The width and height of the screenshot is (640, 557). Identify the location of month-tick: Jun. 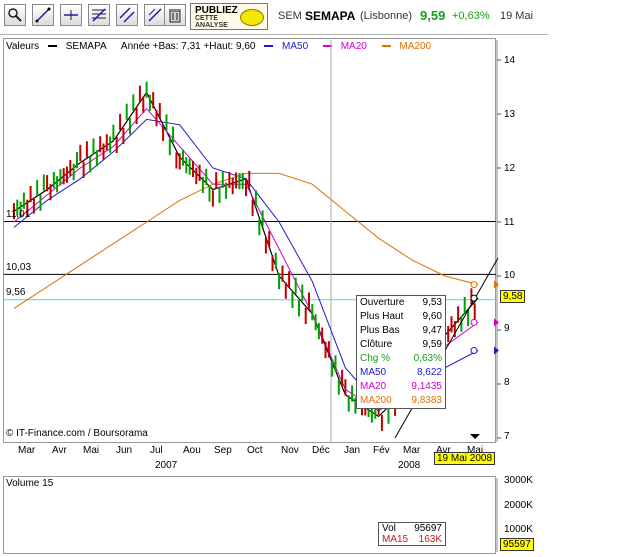
(124, 450).